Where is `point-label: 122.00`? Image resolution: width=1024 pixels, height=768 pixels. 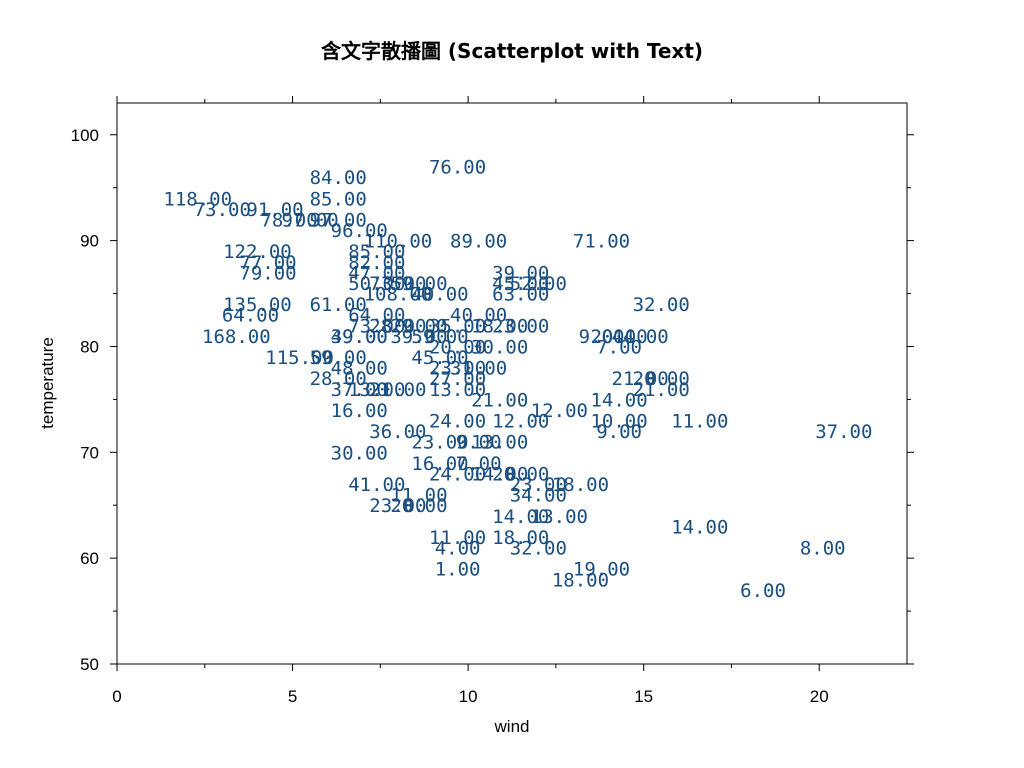 point-label: 122.00 is located at coordinates (257, 252).